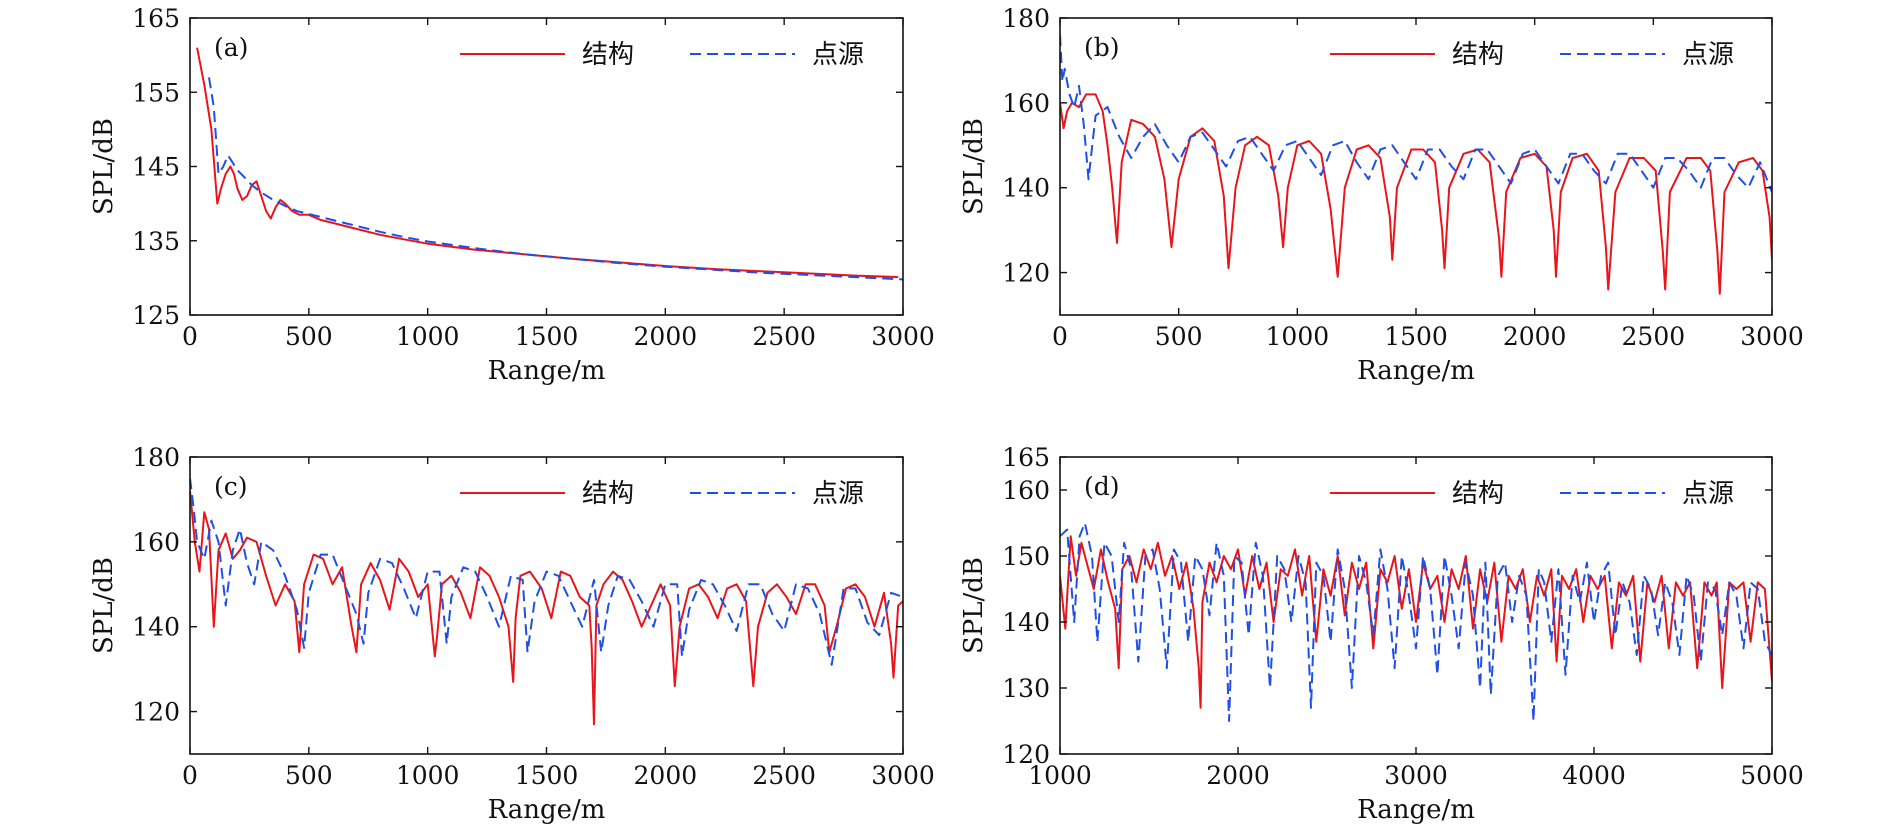  I want to click on y-tick-label: 125, so click(156, 315).